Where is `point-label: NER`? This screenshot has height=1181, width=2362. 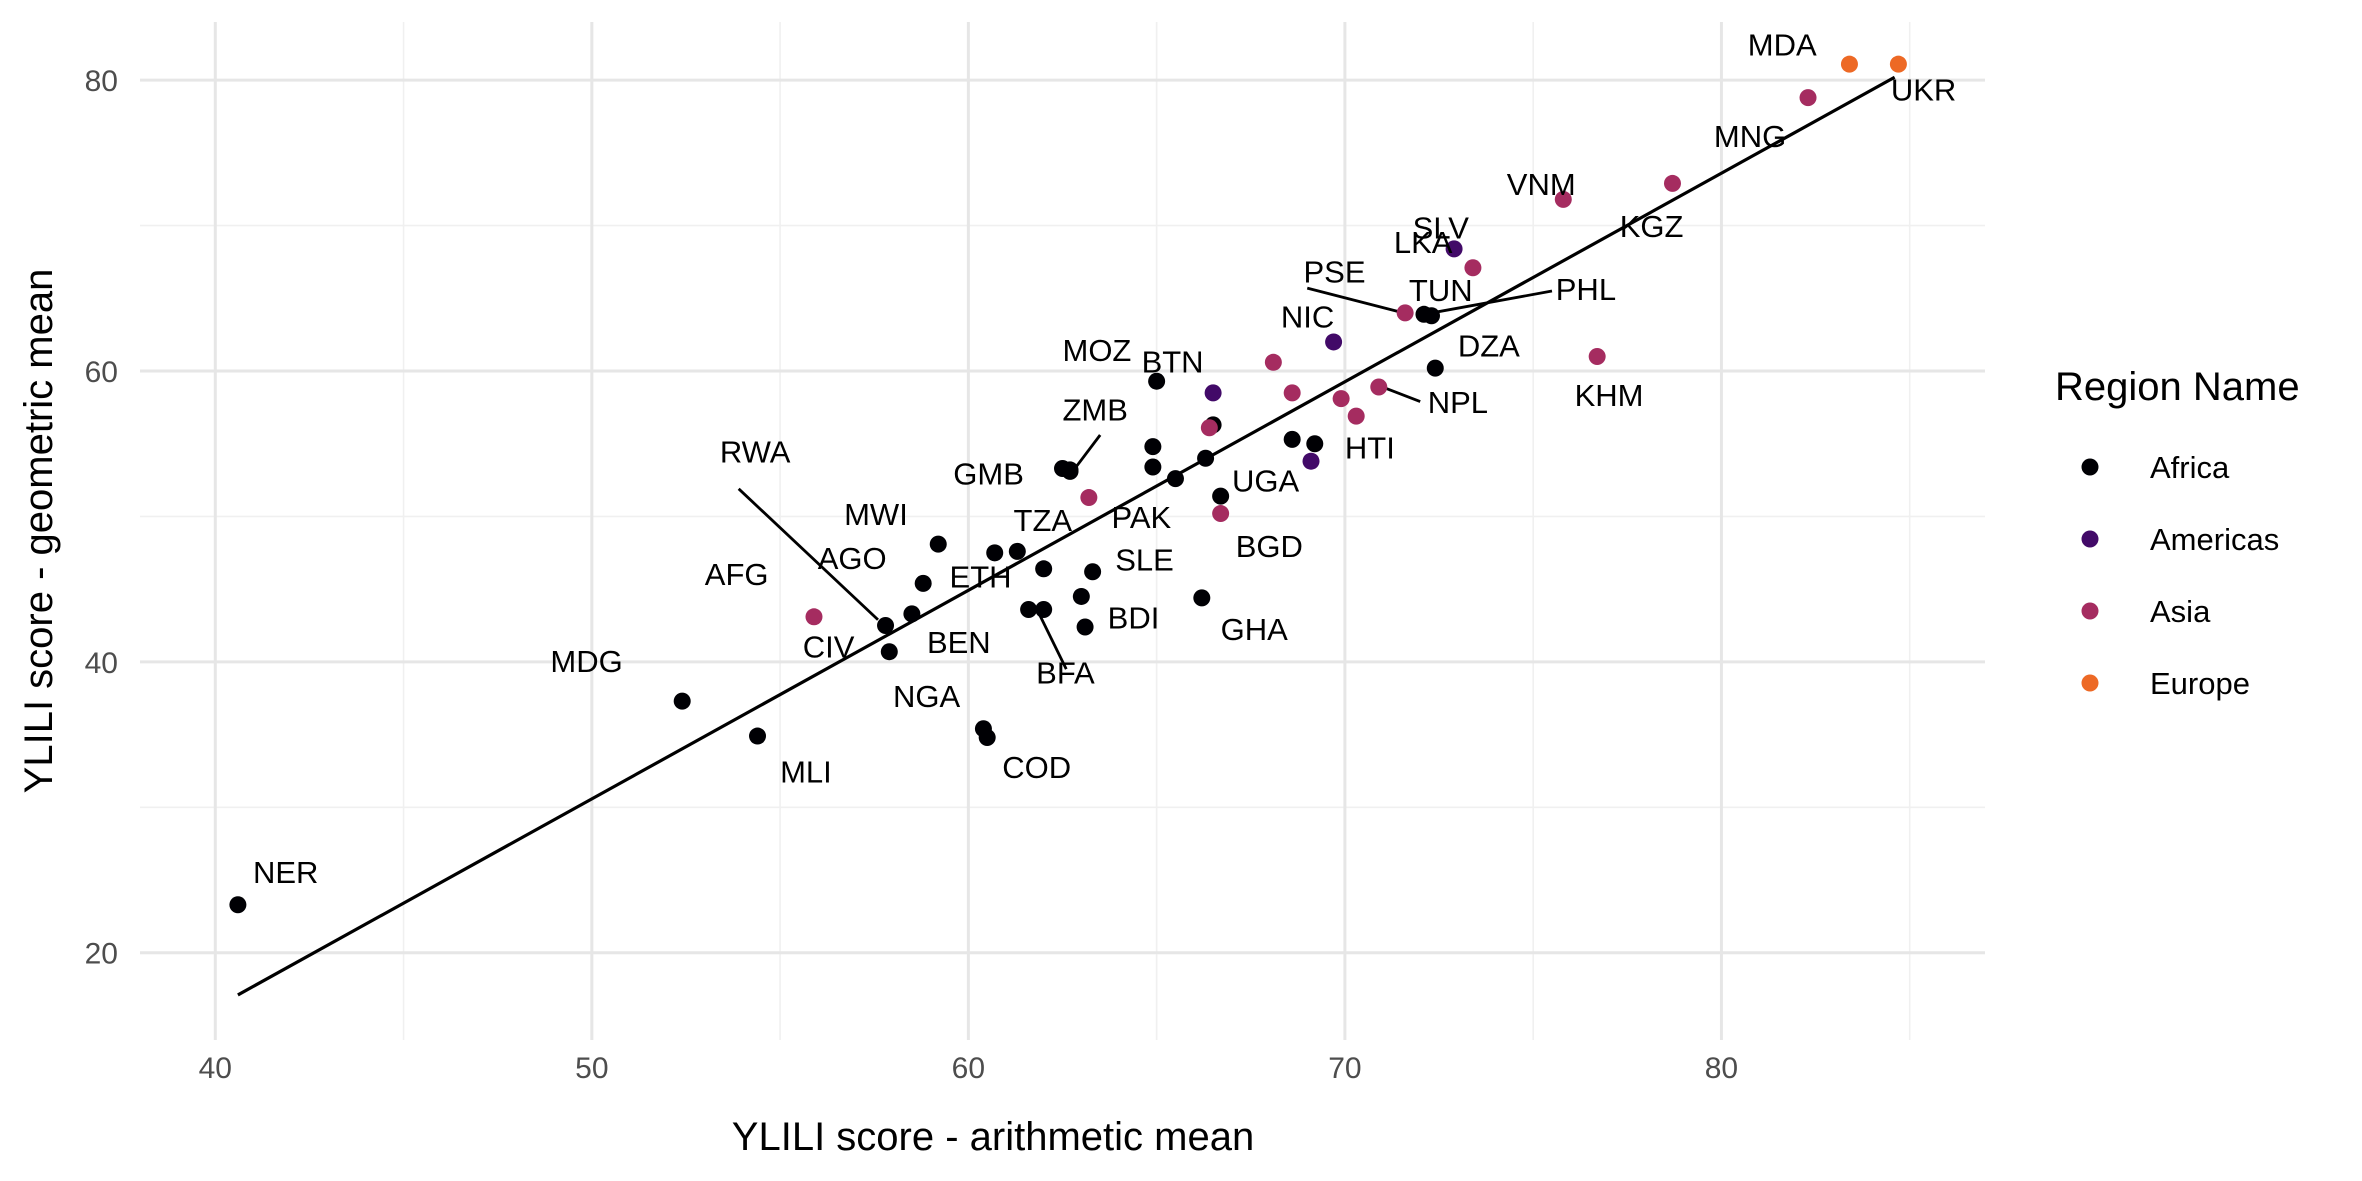
point-label: NER is located at coordinates (285, 872).